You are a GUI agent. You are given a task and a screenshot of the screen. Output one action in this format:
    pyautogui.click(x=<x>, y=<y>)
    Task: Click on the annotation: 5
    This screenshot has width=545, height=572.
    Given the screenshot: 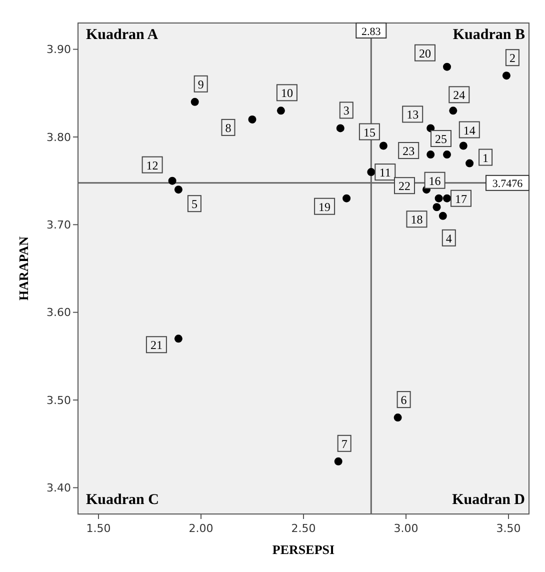 What is the action you would take?
    pyautogui.click(x=194, y=204)
    